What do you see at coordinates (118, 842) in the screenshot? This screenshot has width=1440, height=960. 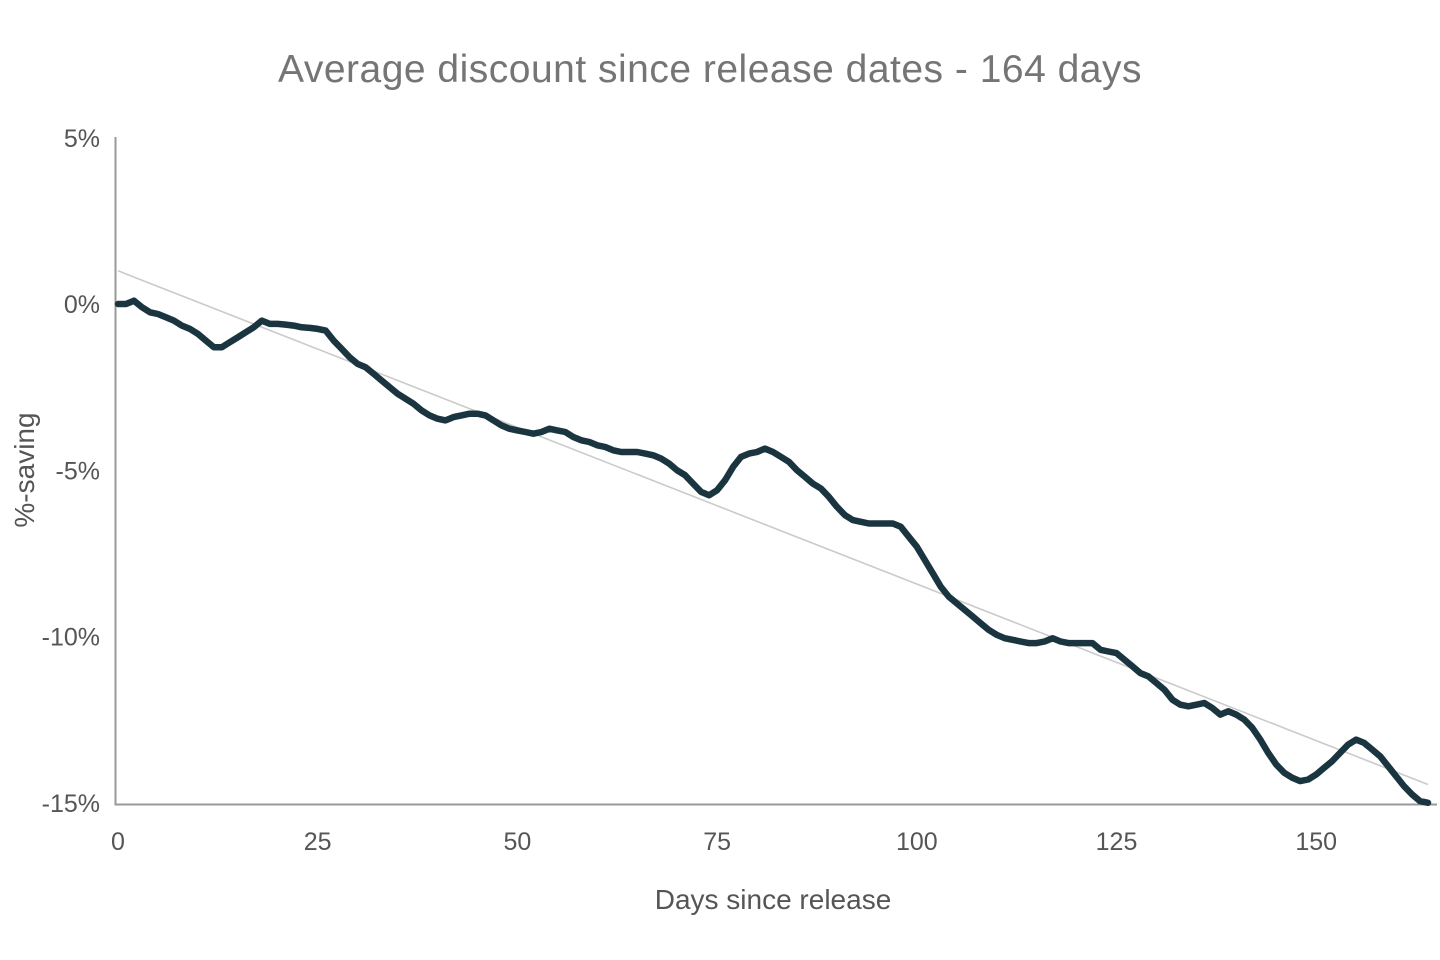 I see `x-tick-label: 0` at bounding box center [118, 842].